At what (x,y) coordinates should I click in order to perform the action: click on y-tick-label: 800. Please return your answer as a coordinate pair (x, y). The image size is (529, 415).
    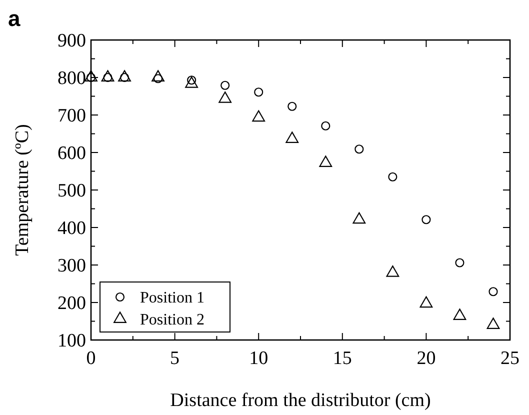
    Looking at the image, I should click on (72, 79).